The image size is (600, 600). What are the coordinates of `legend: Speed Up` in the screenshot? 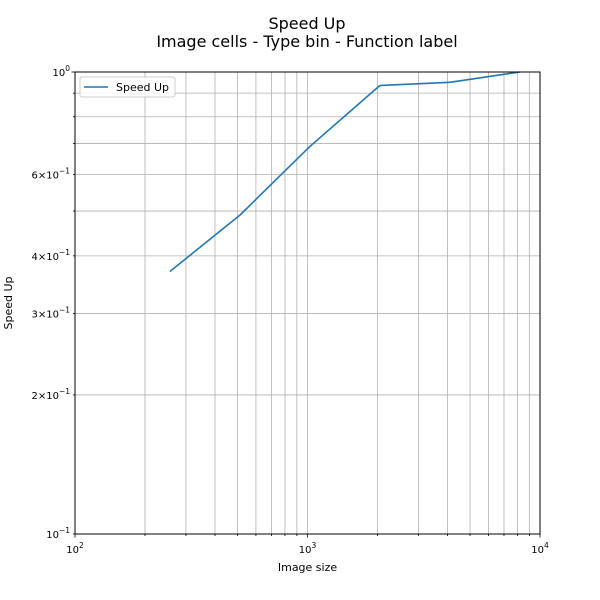 It's located at (127, 87).